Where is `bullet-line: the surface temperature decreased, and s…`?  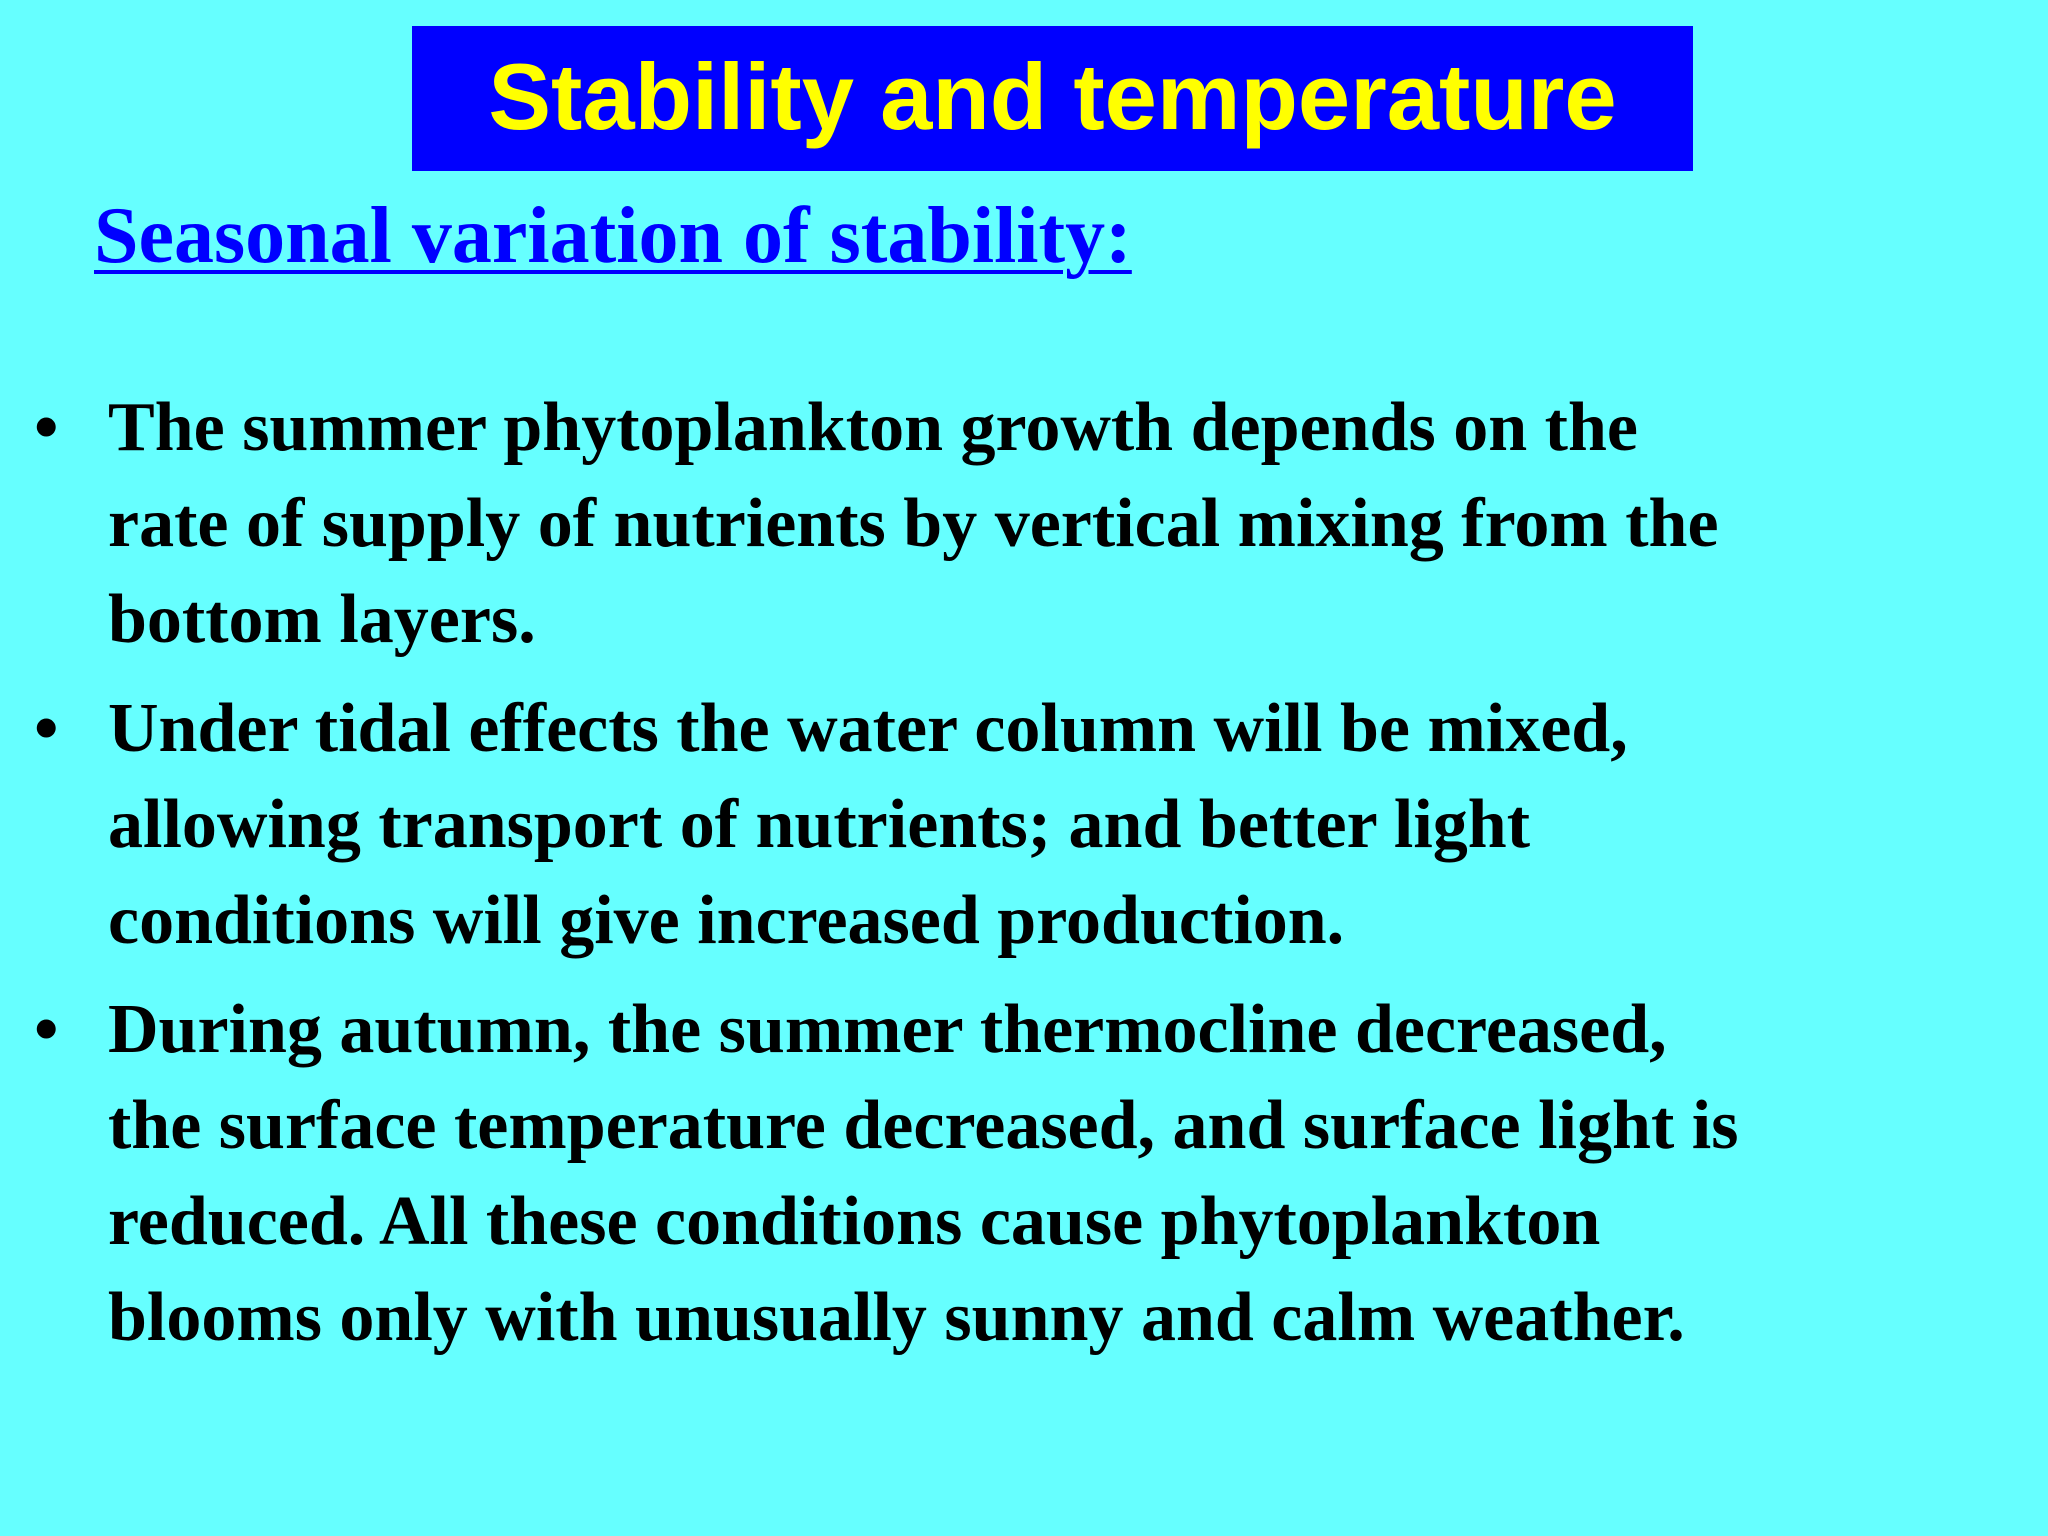
bullet-line: the surface temperature decreased, and s… is located at coordinates (923, 1125).